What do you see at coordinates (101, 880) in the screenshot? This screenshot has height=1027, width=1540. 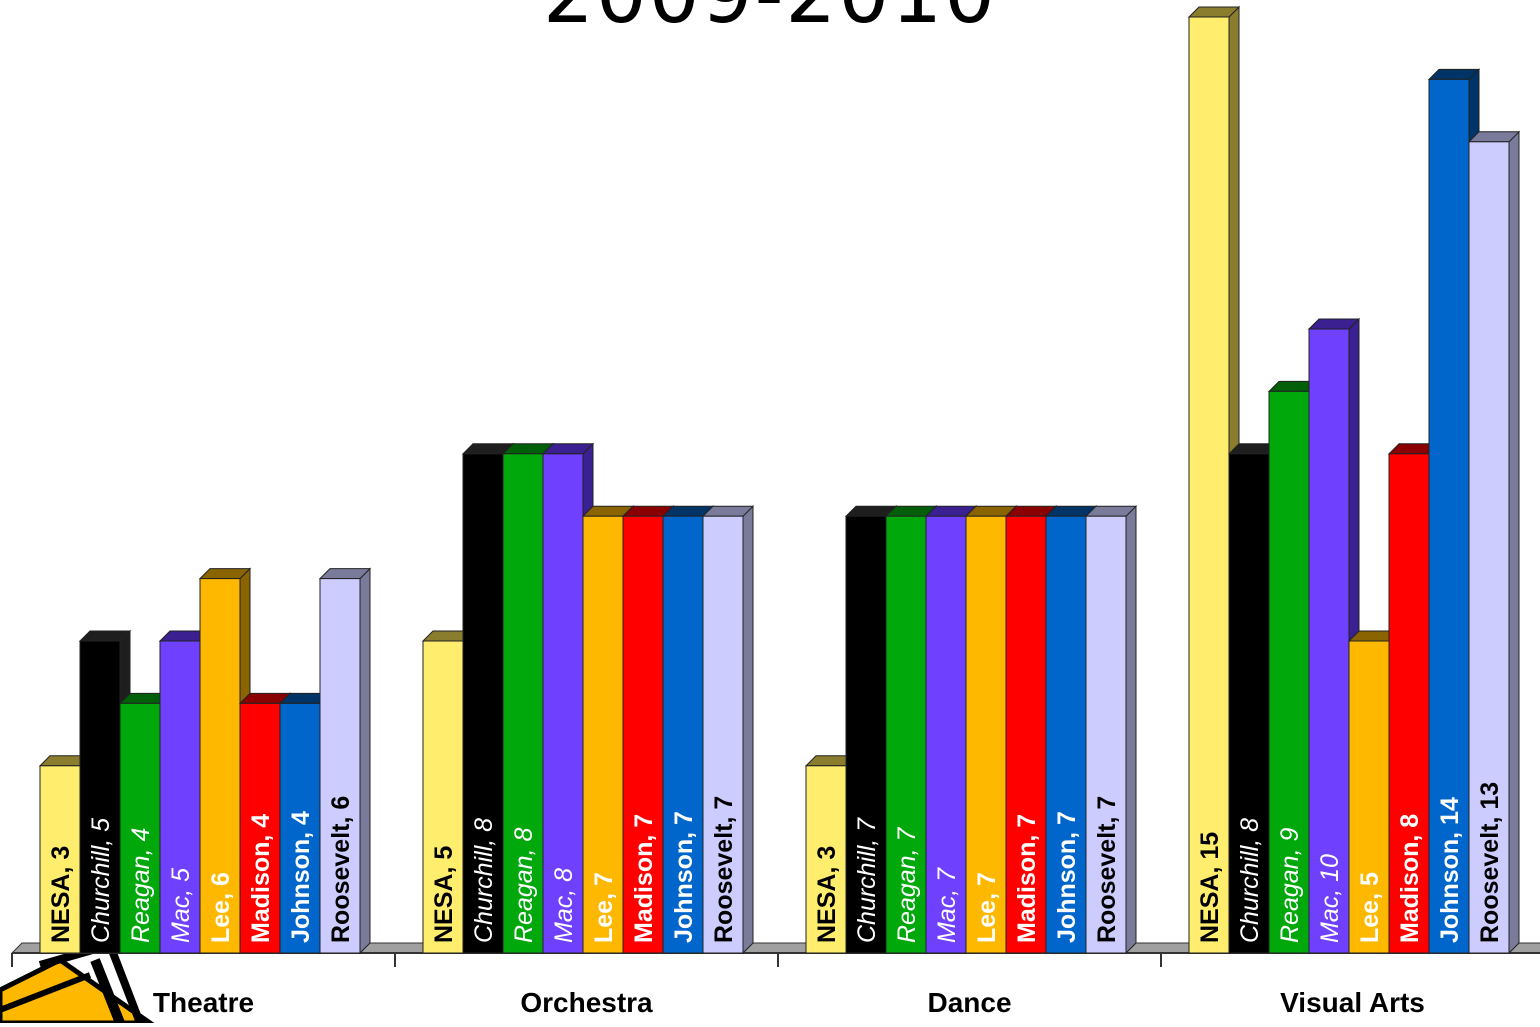 I see `data-label: Churchill, 5` at bounding box center [101, 880].